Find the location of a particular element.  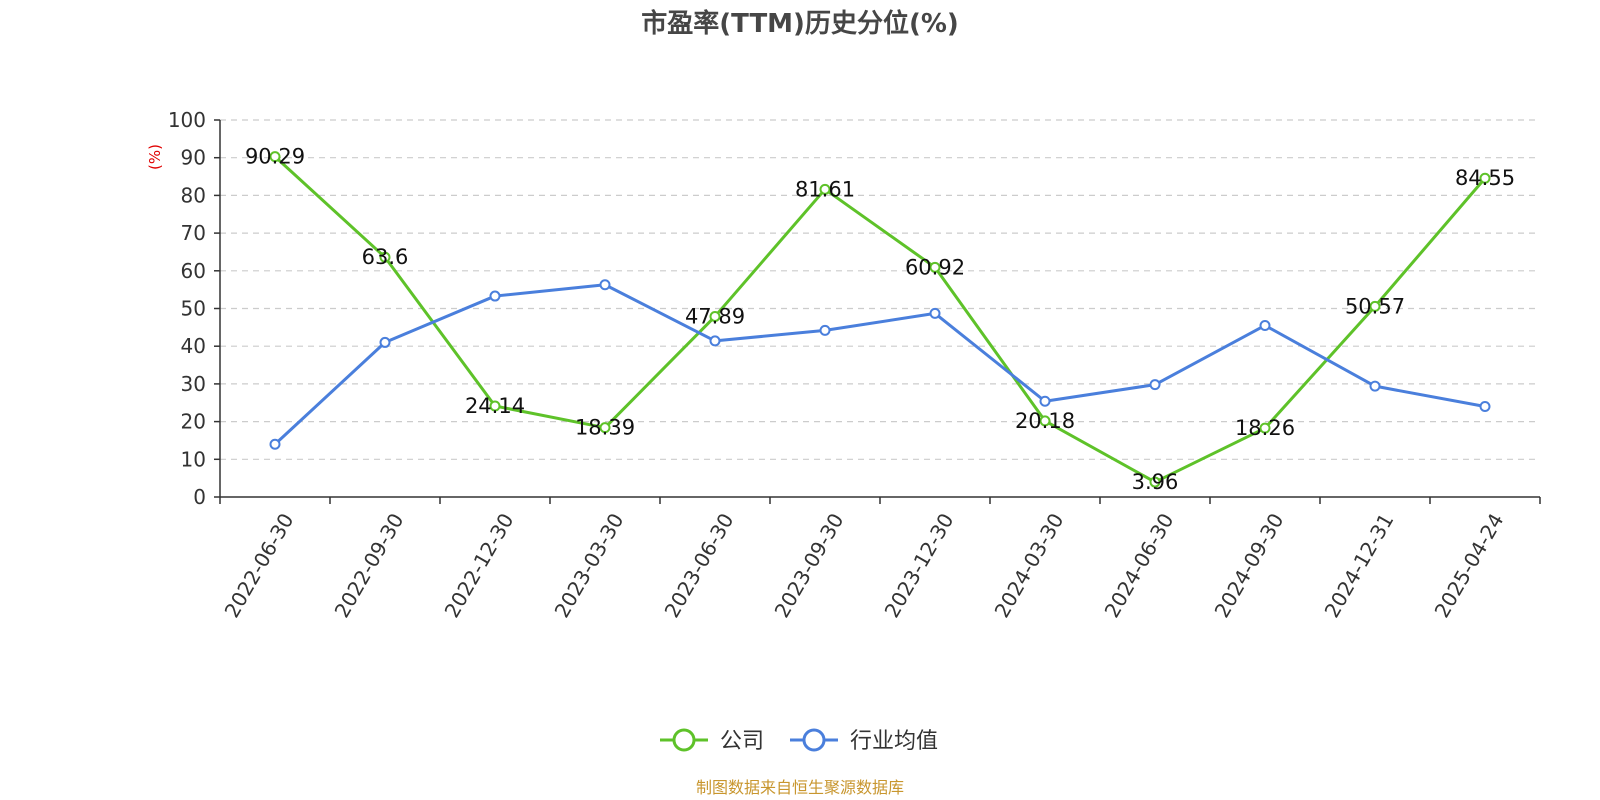

y-tick-label: 70 is located at coordinates (193, 233).